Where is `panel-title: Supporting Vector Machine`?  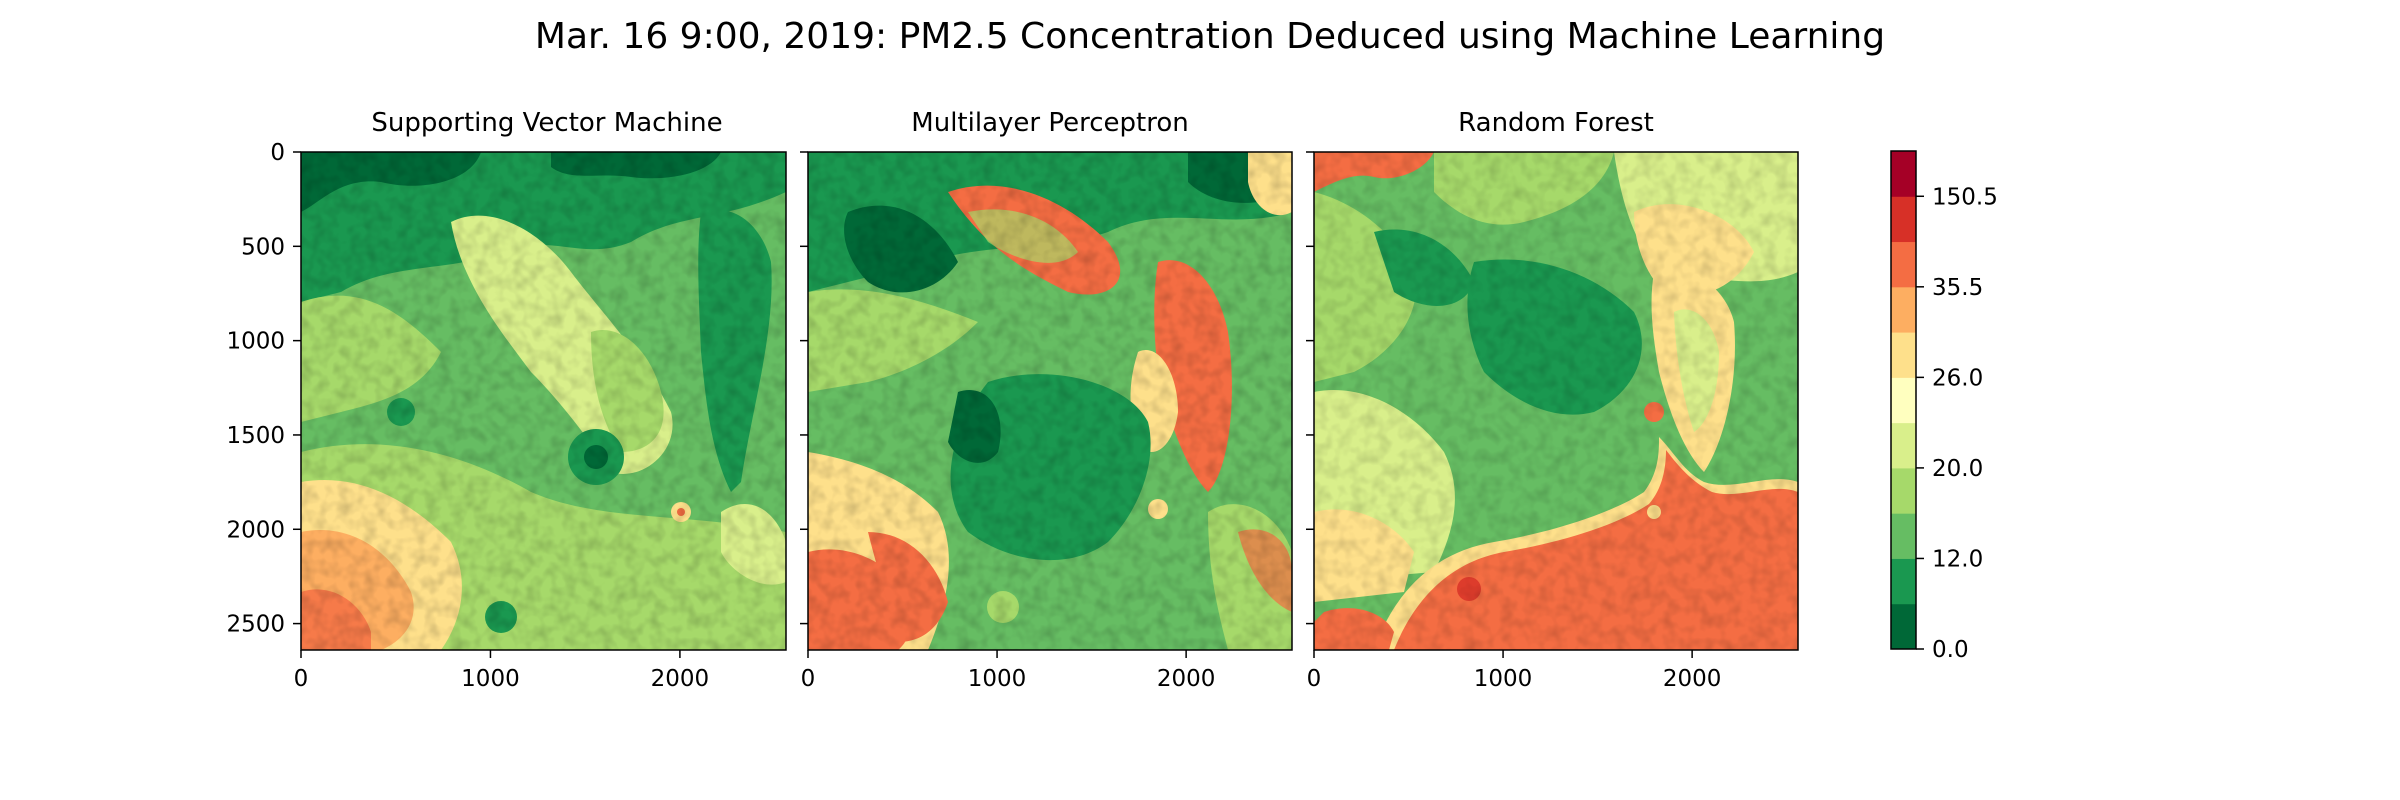 panel-title: Supporting Vector Machine is located at coordinates (546, 123).